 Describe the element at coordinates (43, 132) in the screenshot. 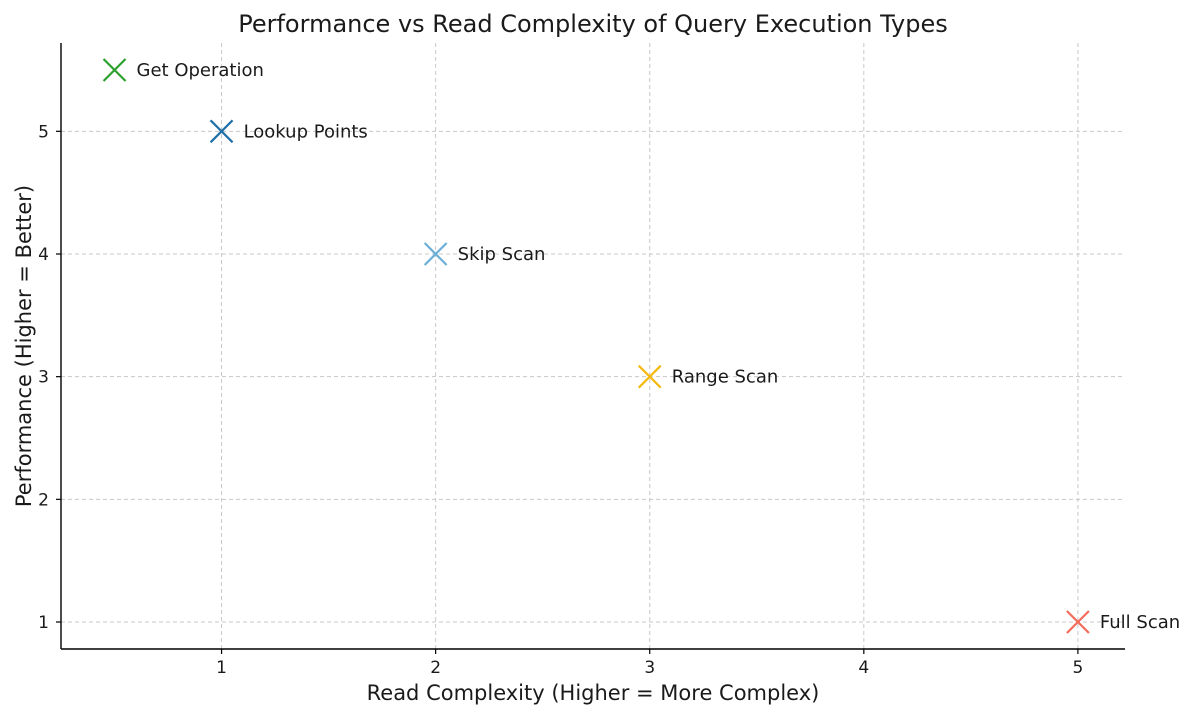

I see `y-tick-label: 5` at that location.